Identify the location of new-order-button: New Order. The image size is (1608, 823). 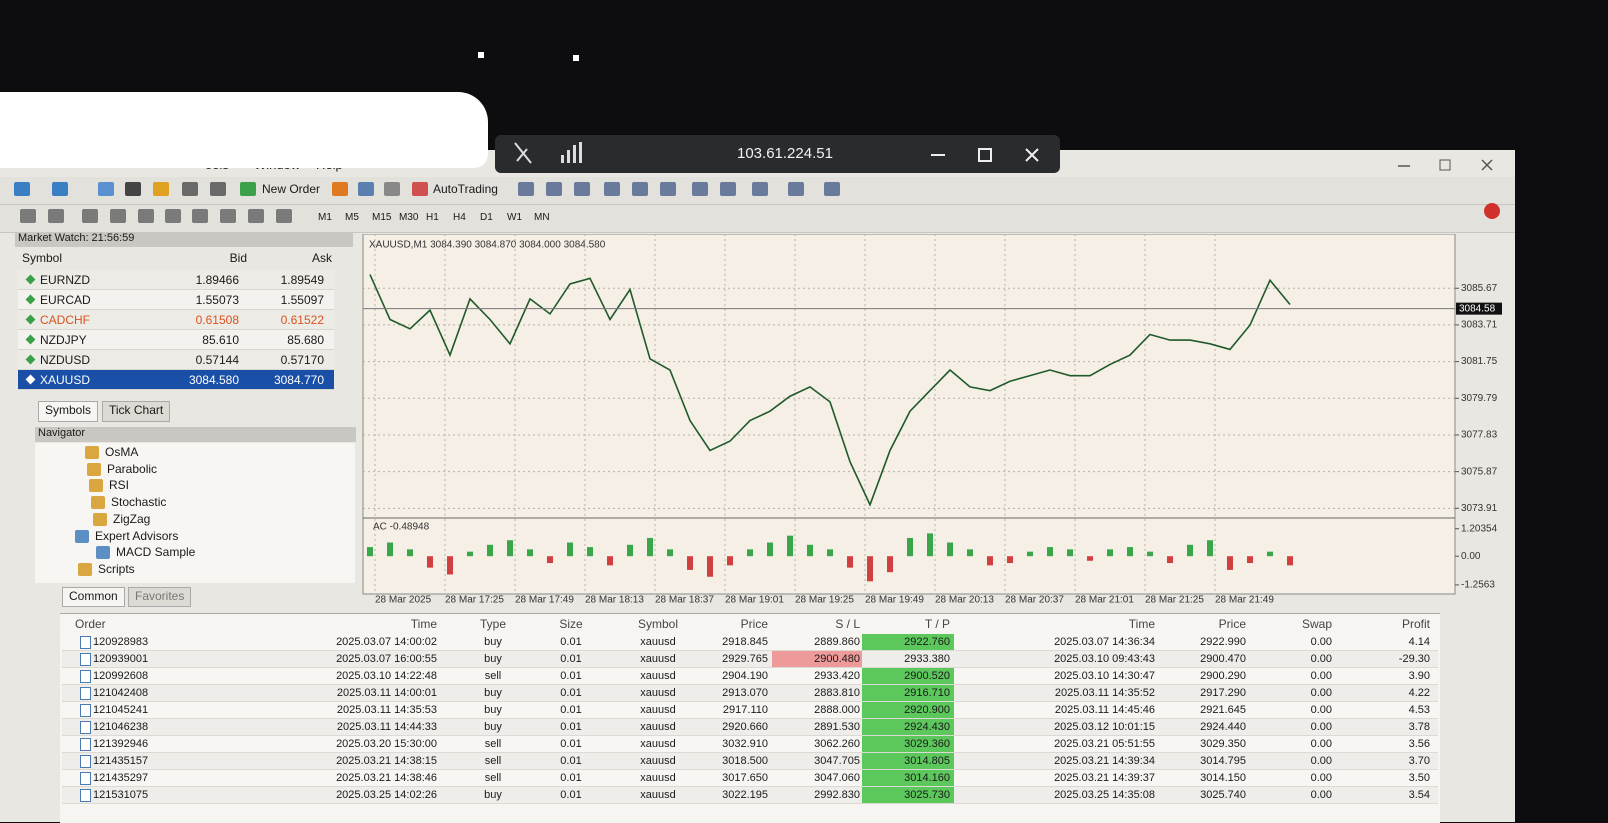
(291, 189).